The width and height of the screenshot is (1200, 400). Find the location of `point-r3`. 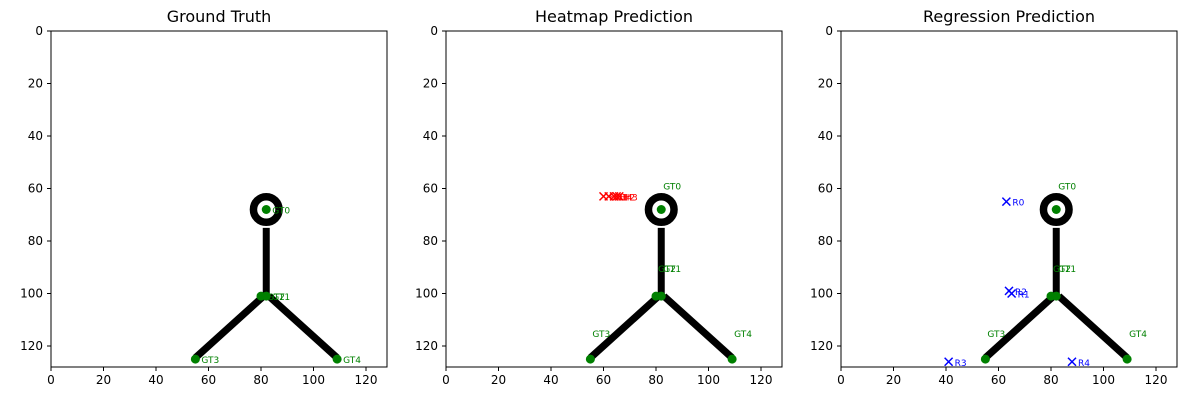

point-r3 is located at coordinates (949, 362).